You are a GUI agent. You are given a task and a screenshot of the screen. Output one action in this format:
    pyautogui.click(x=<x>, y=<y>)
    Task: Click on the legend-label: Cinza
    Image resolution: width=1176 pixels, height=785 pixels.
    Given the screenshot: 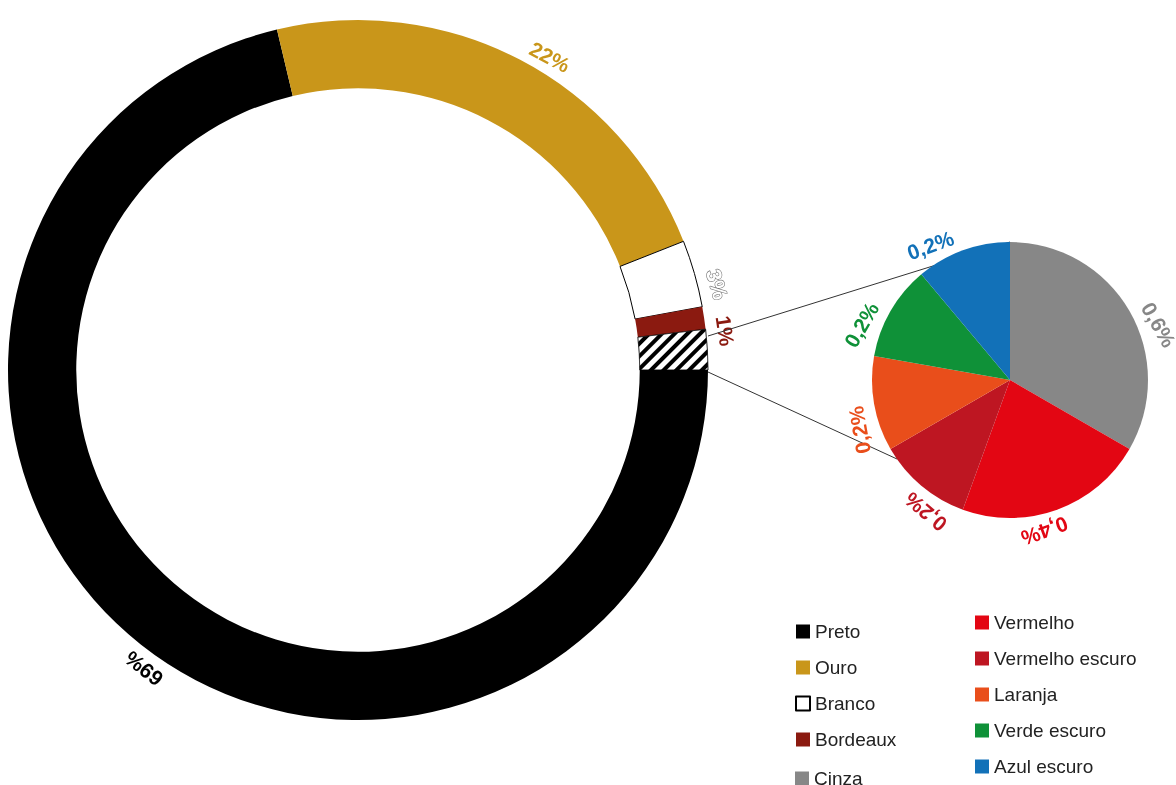 What is the action you would take?
    pyautogui.click(x=839, y=776)
    